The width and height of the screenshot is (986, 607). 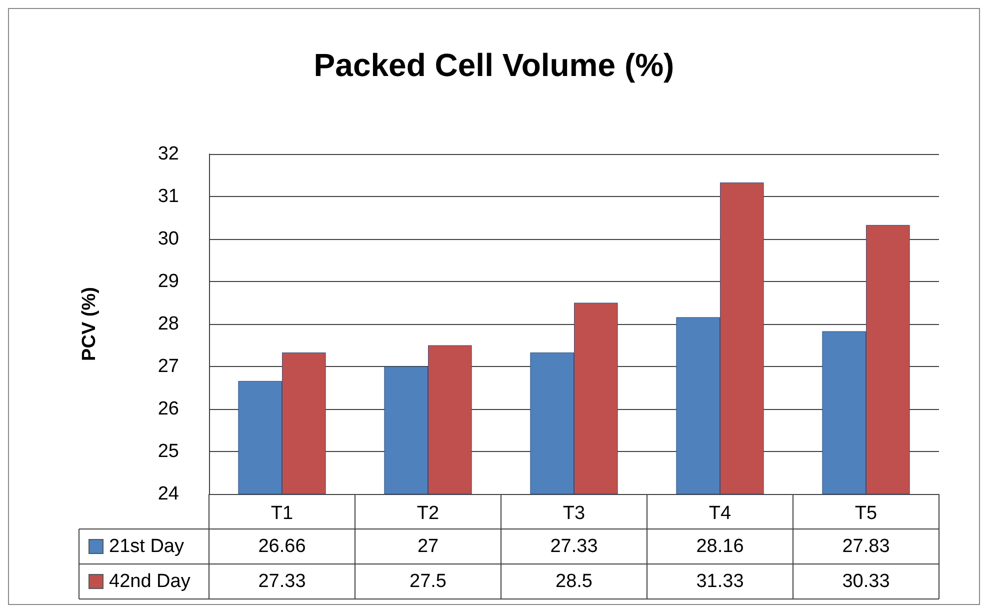 I want to click on data-label: 28.5, so click(x=574, y=581).